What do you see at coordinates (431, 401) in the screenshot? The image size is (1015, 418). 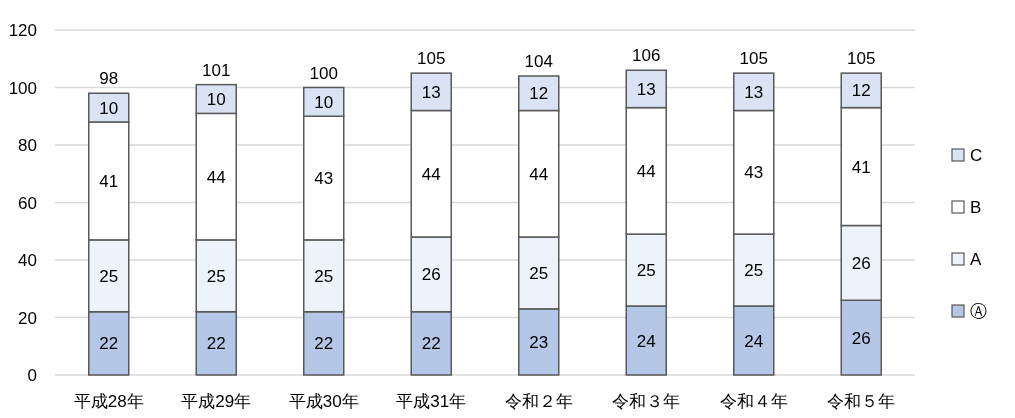 I see `x-tick-label: 平成31年` at bounding box center [431, 401].